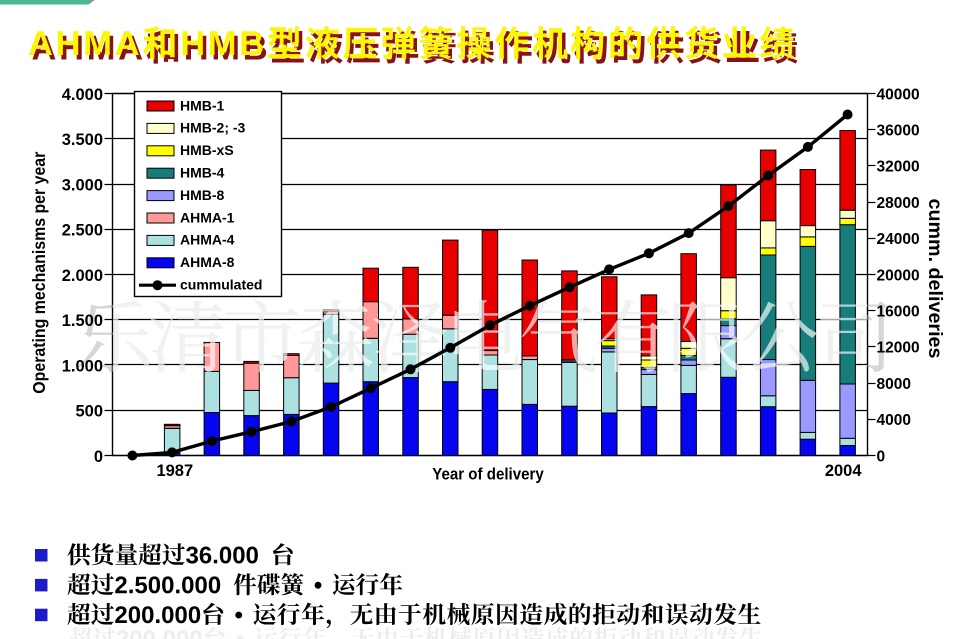 The height and width of the screenshot is (639, 962). What do you see at coordinates (202, 105) in the screenshot?
I see `svg-text: HMB-1` at bounding box center [202, 105].